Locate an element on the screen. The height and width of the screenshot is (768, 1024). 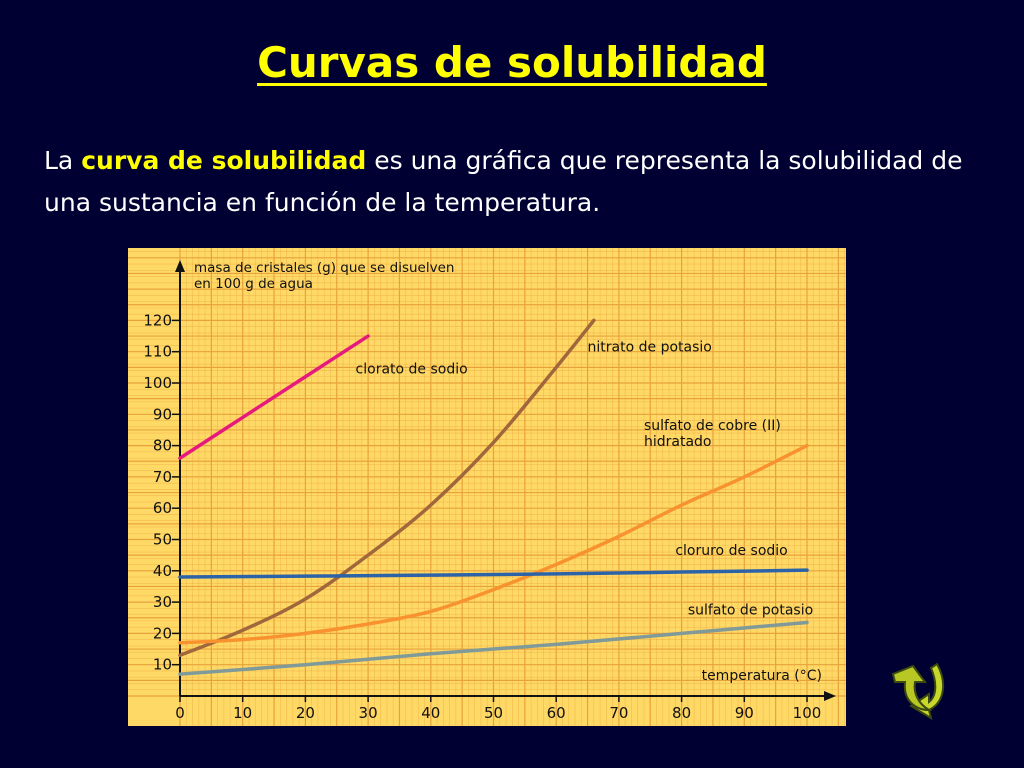
x-tick-label: 80 is located at coordinates (681, 713).